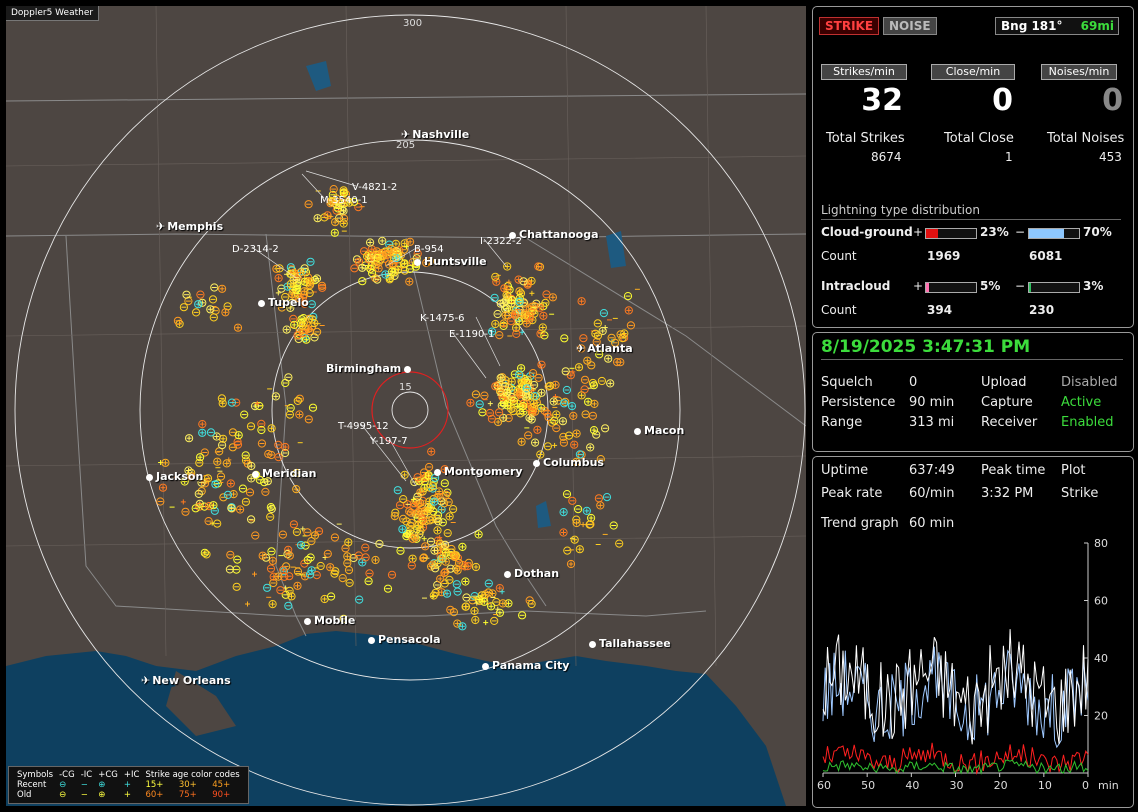  I want to click on trend-line-strikes, so click(955, 687).